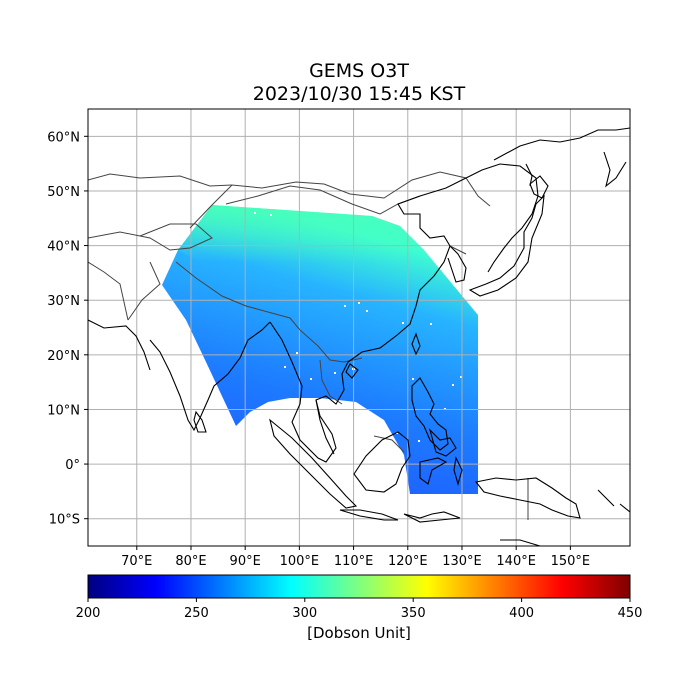 The image size is (700, 700). What do you see at coordinates (88, 613) in the screenshot?
I see `colorbar-tick-label: 200` at bounding box center [88, 613].